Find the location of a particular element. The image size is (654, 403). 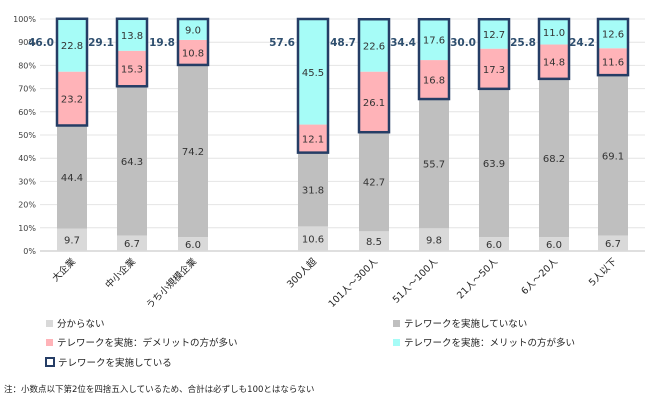

data-label: 11.6 is located at coordinates (613, 63).